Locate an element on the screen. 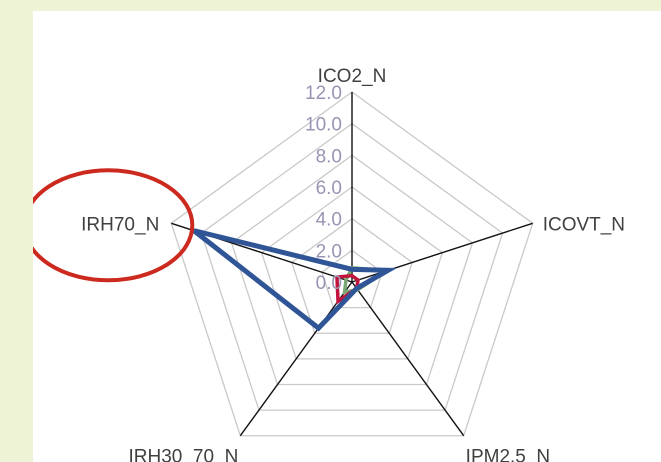 This screenshot has width=661, height=462. radar-series is located at coordinates (295, 280).